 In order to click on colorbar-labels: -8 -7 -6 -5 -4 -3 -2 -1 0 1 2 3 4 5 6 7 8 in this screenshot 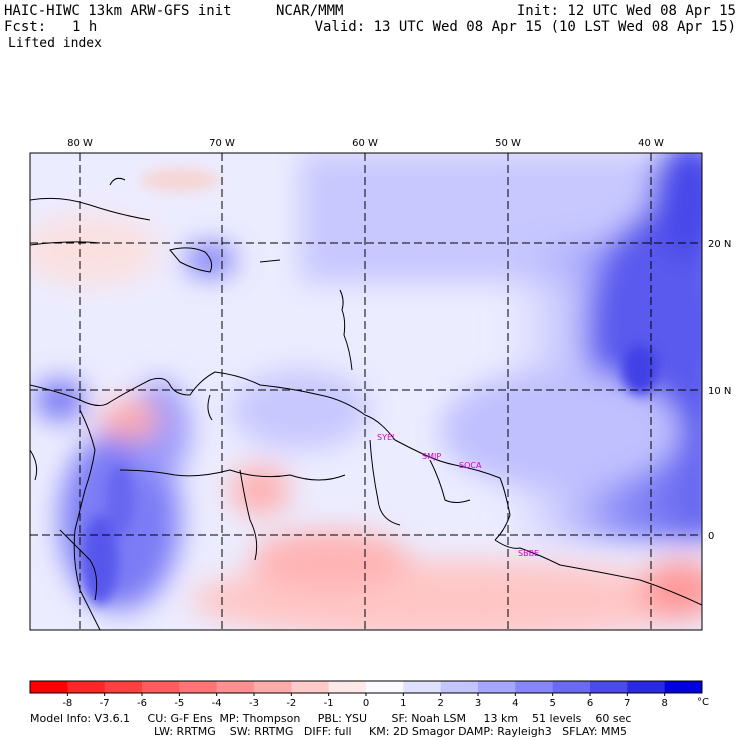, I will do `click(365, 701)`.